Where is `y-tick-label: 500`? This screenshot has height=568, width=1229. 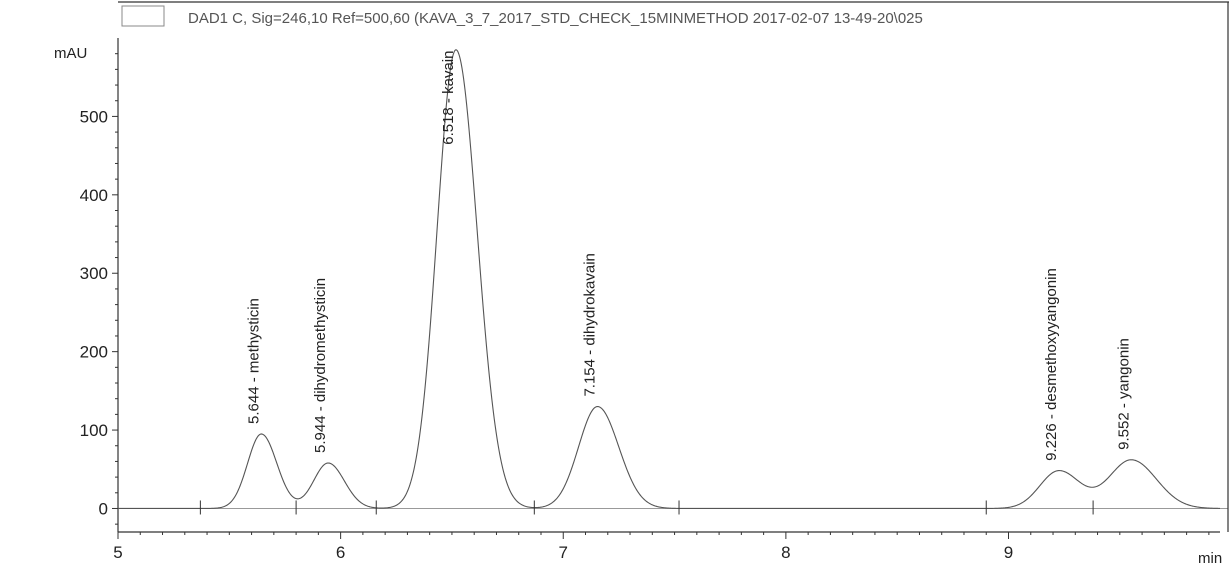 y-tick-label: 500 is located at coordinates (94, 116).